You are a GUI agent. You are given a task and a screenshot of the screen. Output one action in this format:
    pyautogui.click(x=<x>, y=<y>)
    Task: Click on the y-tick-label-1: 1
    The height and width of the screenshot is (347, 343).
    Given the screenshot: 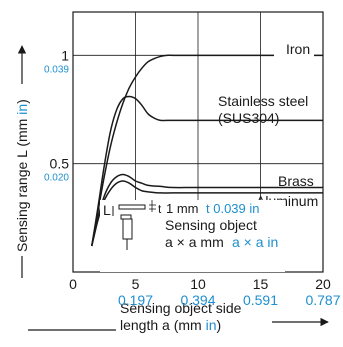 What is the action you would take?
    pyautogui.click(x=65, y=55)
    